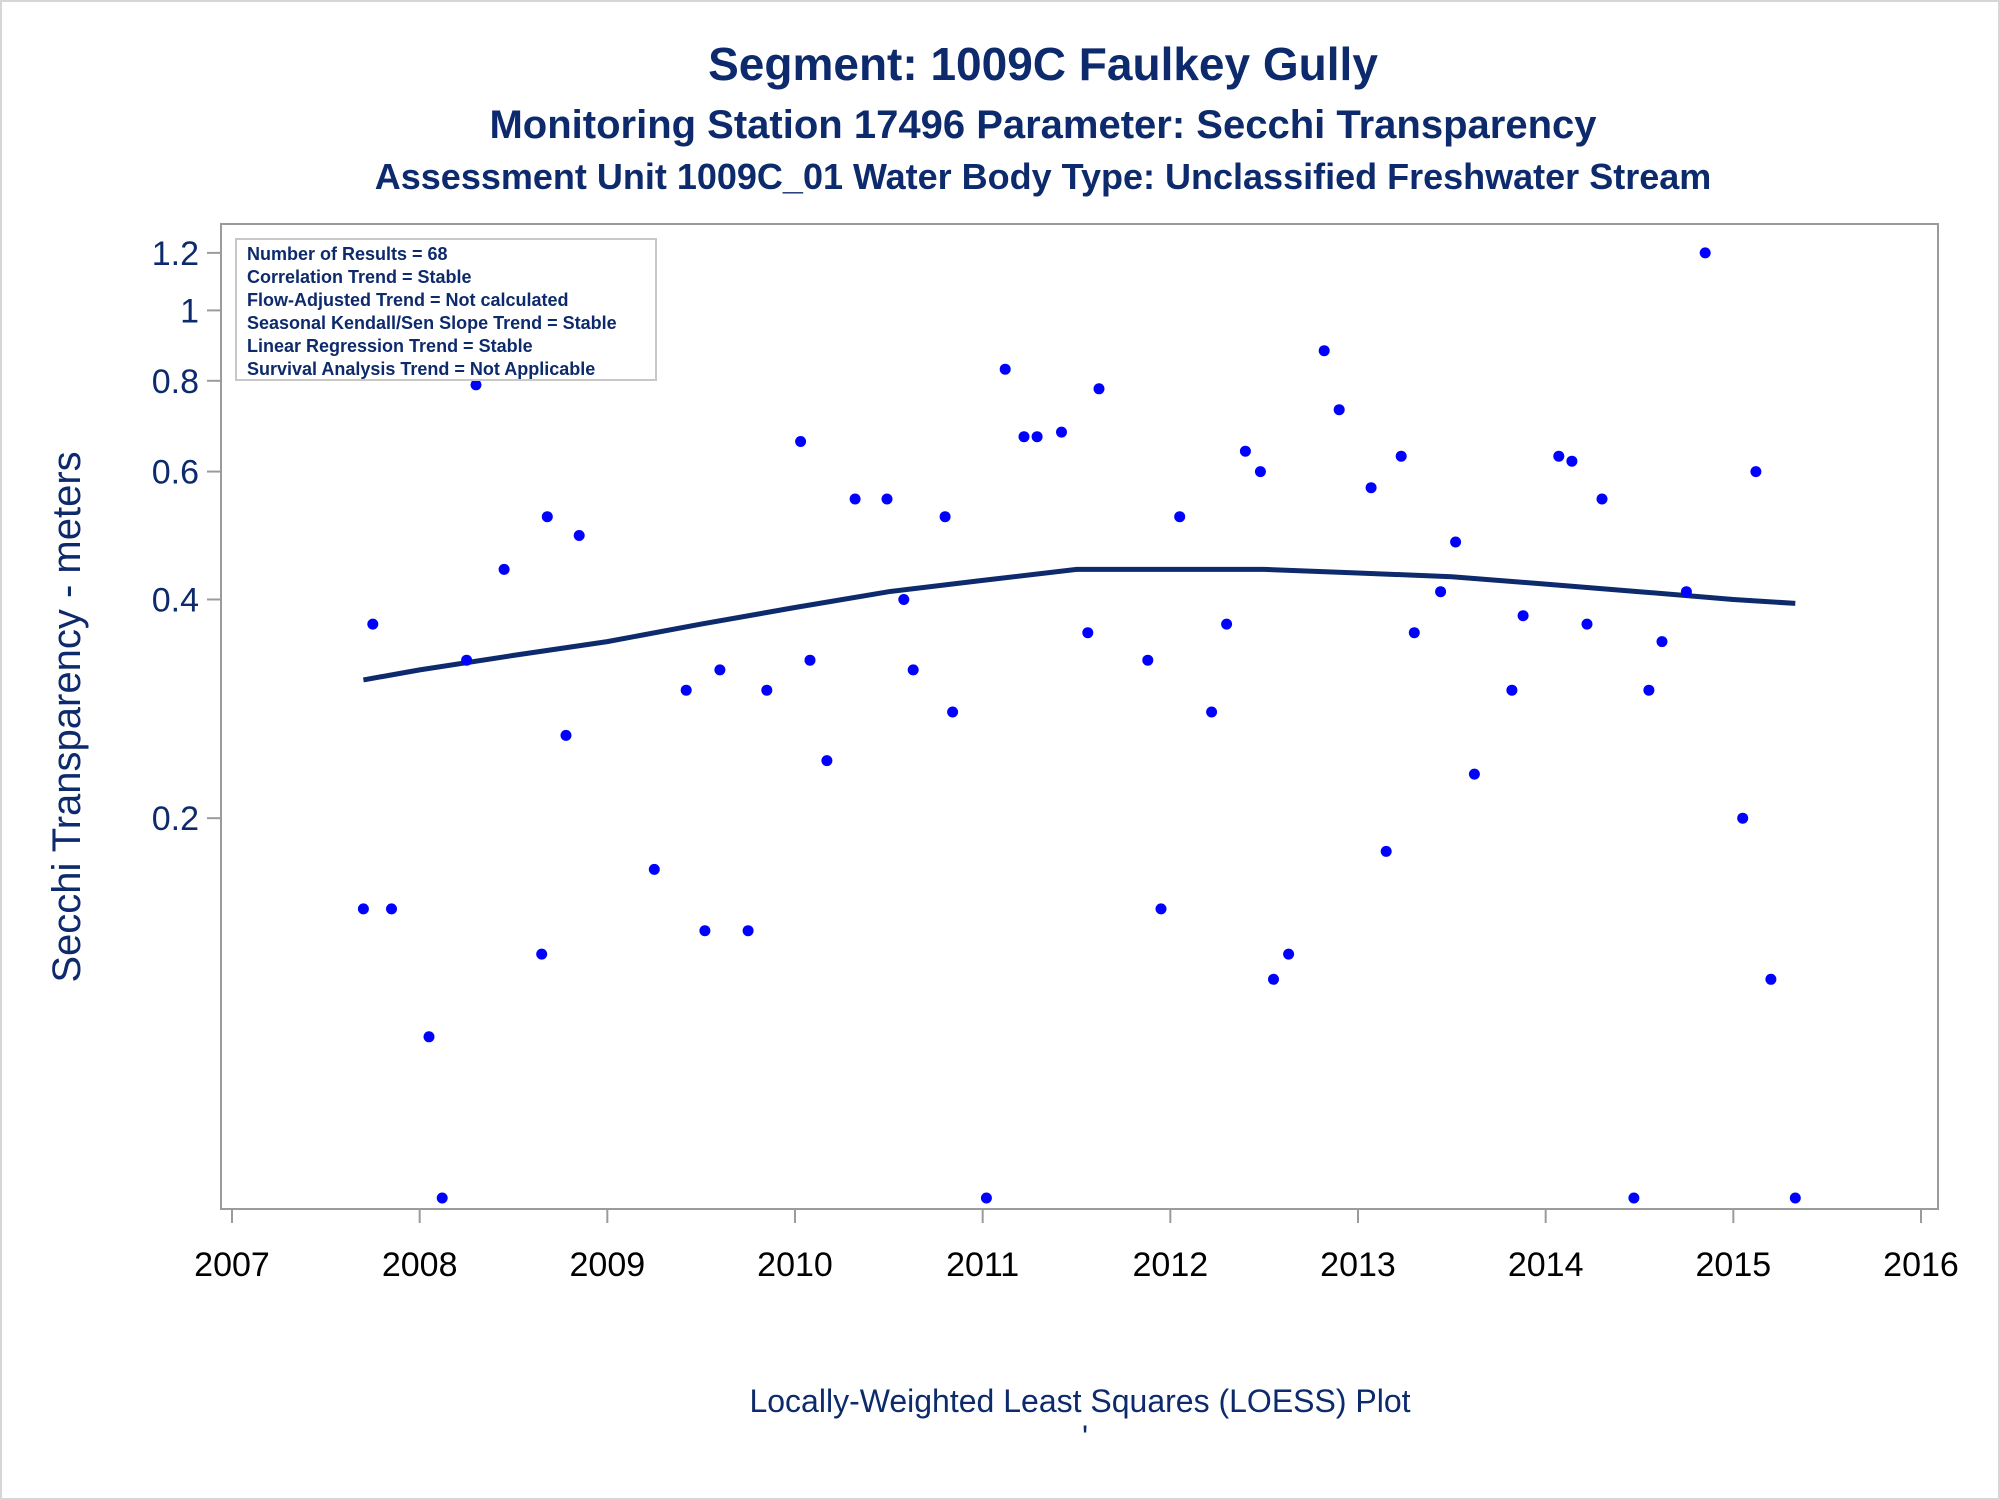 The image size is (2000, 1500). What do you see at coordinates (1921, 1265) in the screenshot?
I see `x-tick-label: 2016` at bounding box center [1921, 1265].